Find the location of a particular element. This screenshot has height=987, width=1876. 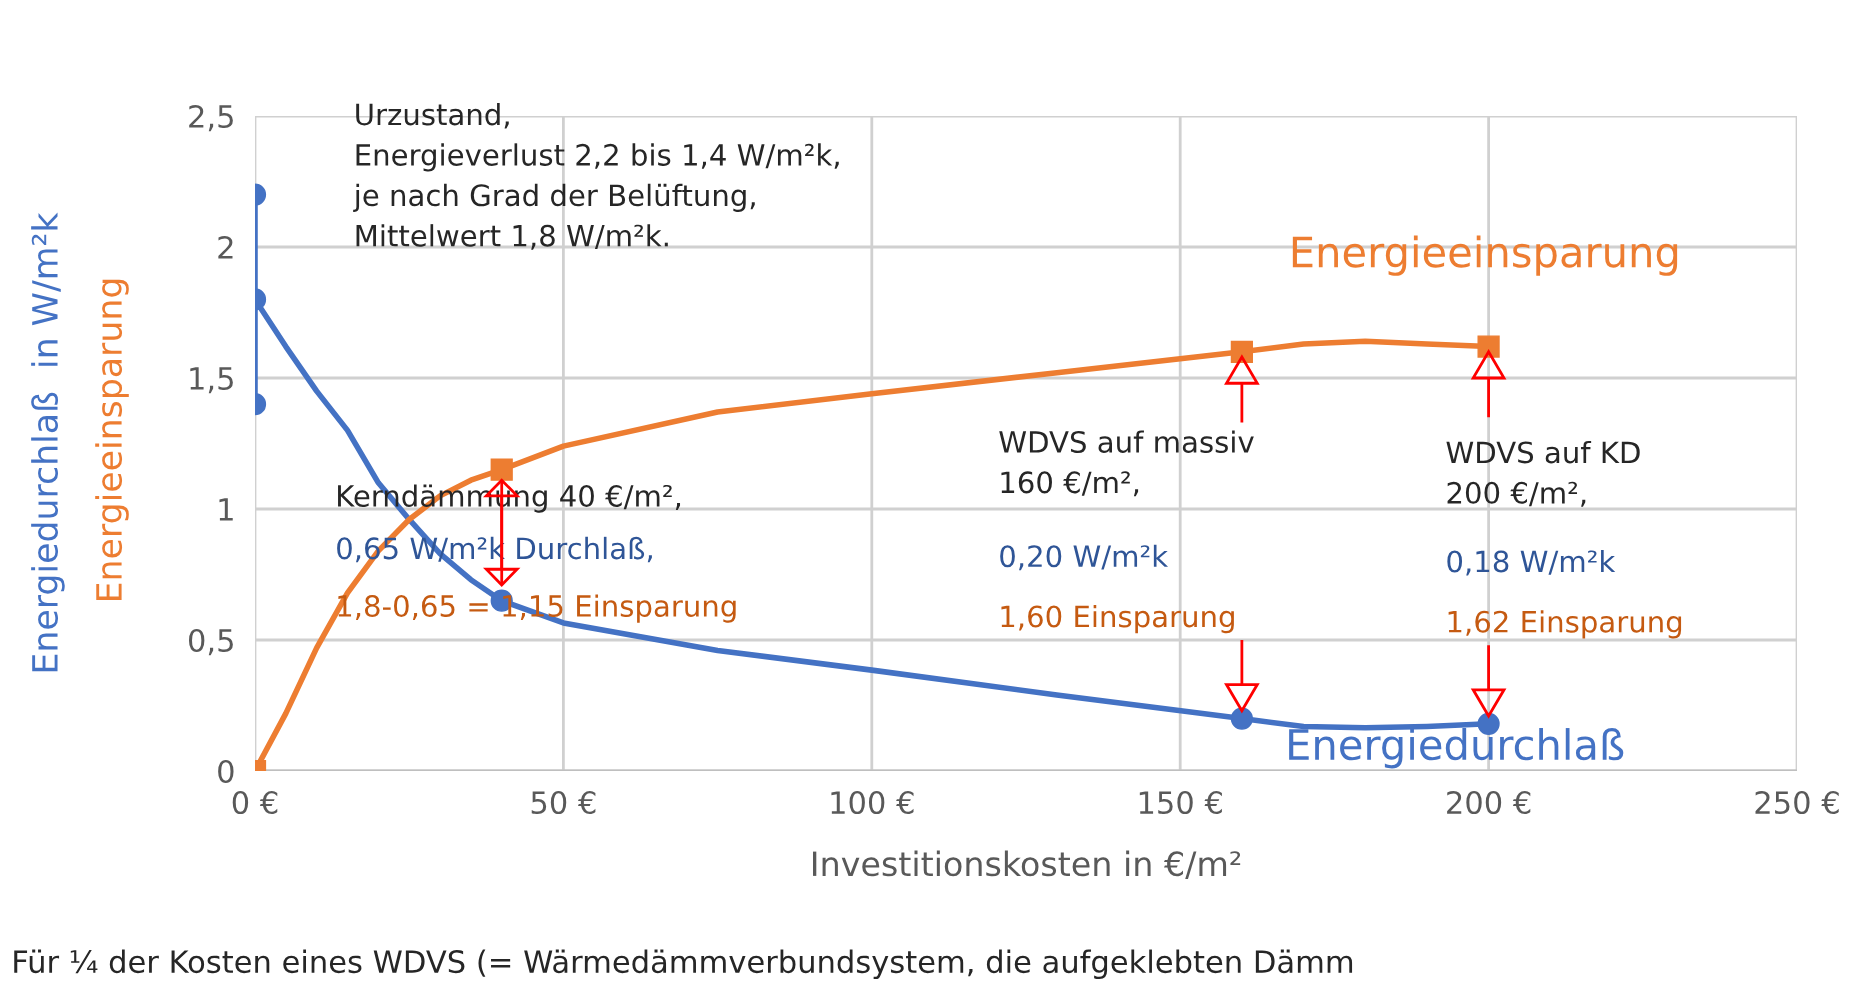

y-tick-label: 1,5 is located at coordinates (211, 380).